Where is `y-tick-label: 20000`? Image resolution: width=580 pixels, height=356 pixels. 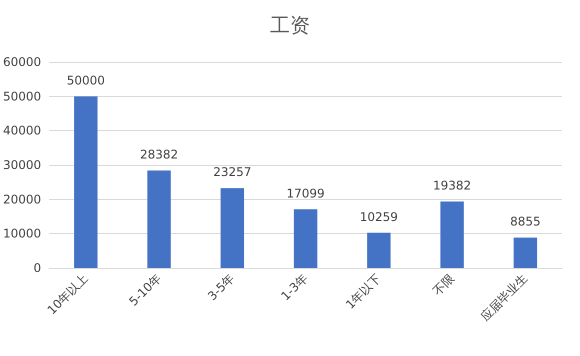
y-tick-label: 20000 is located at coordinates (22, 199).